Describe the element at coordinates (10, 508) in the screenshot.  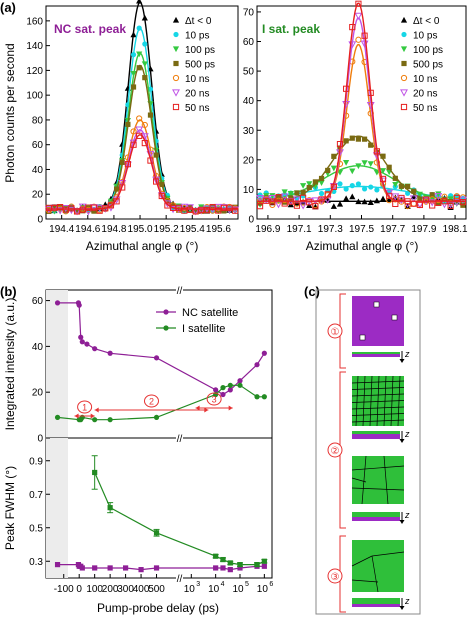
I see `panel-b-bottom-ylabel: Peak FWHM (°)` at that location.